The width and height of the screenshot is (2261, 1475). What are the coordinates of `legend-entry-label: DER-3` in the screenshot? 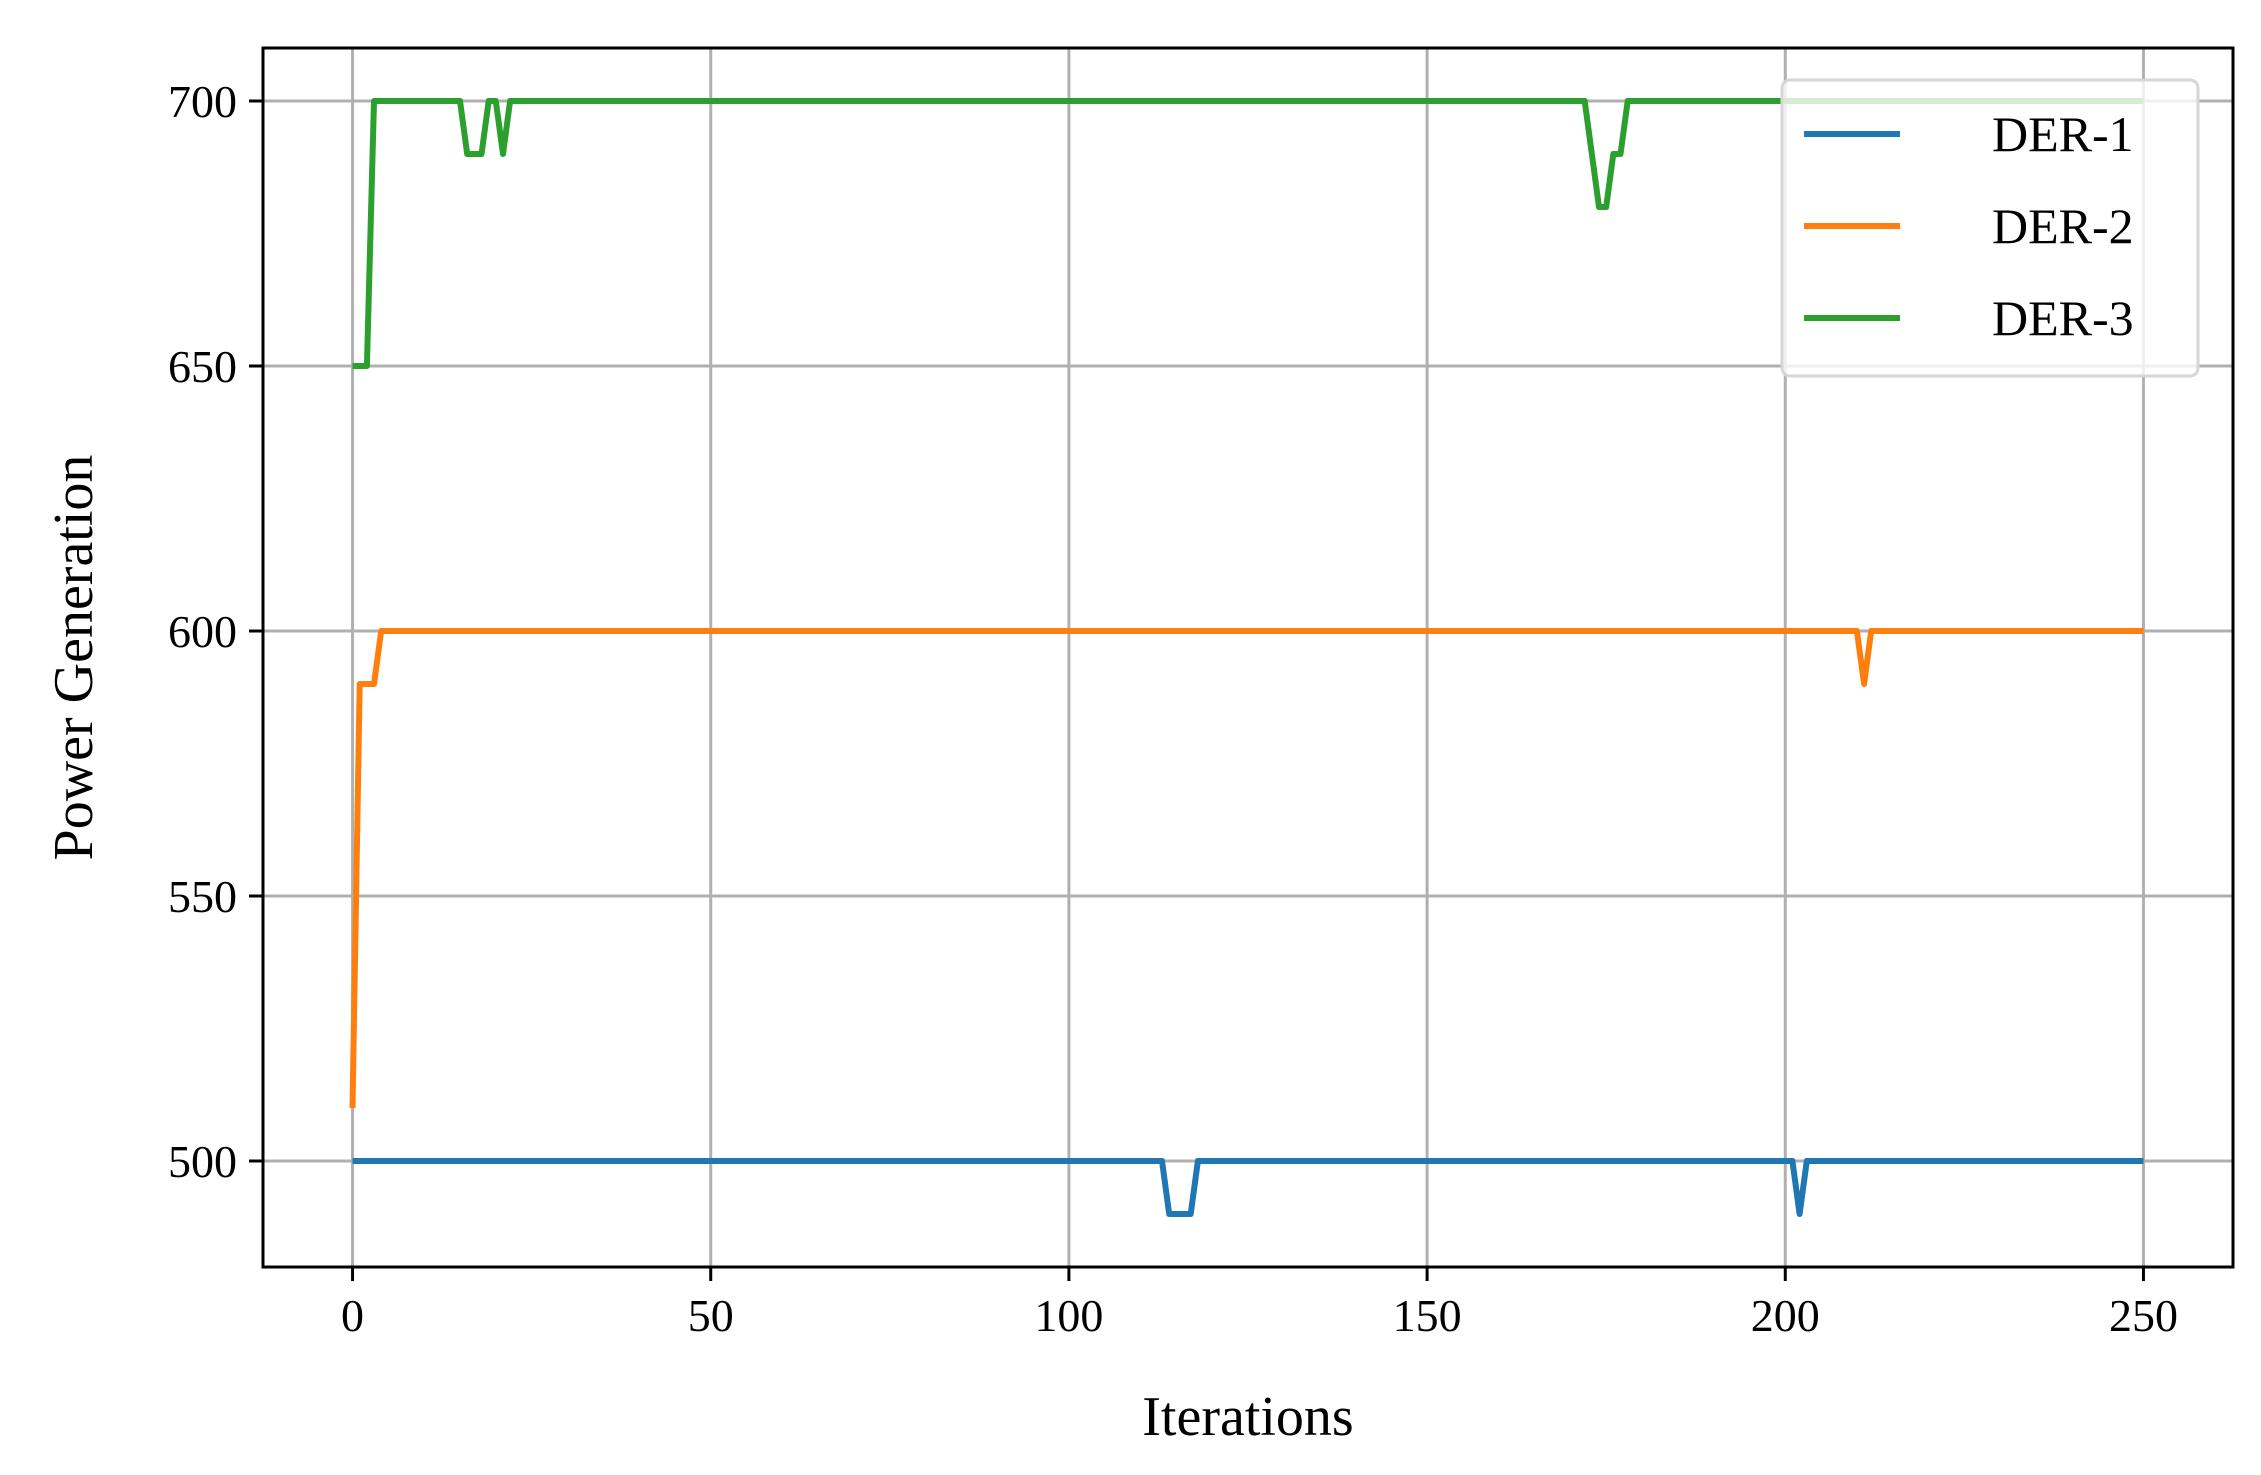 It's located at (2063, 318).